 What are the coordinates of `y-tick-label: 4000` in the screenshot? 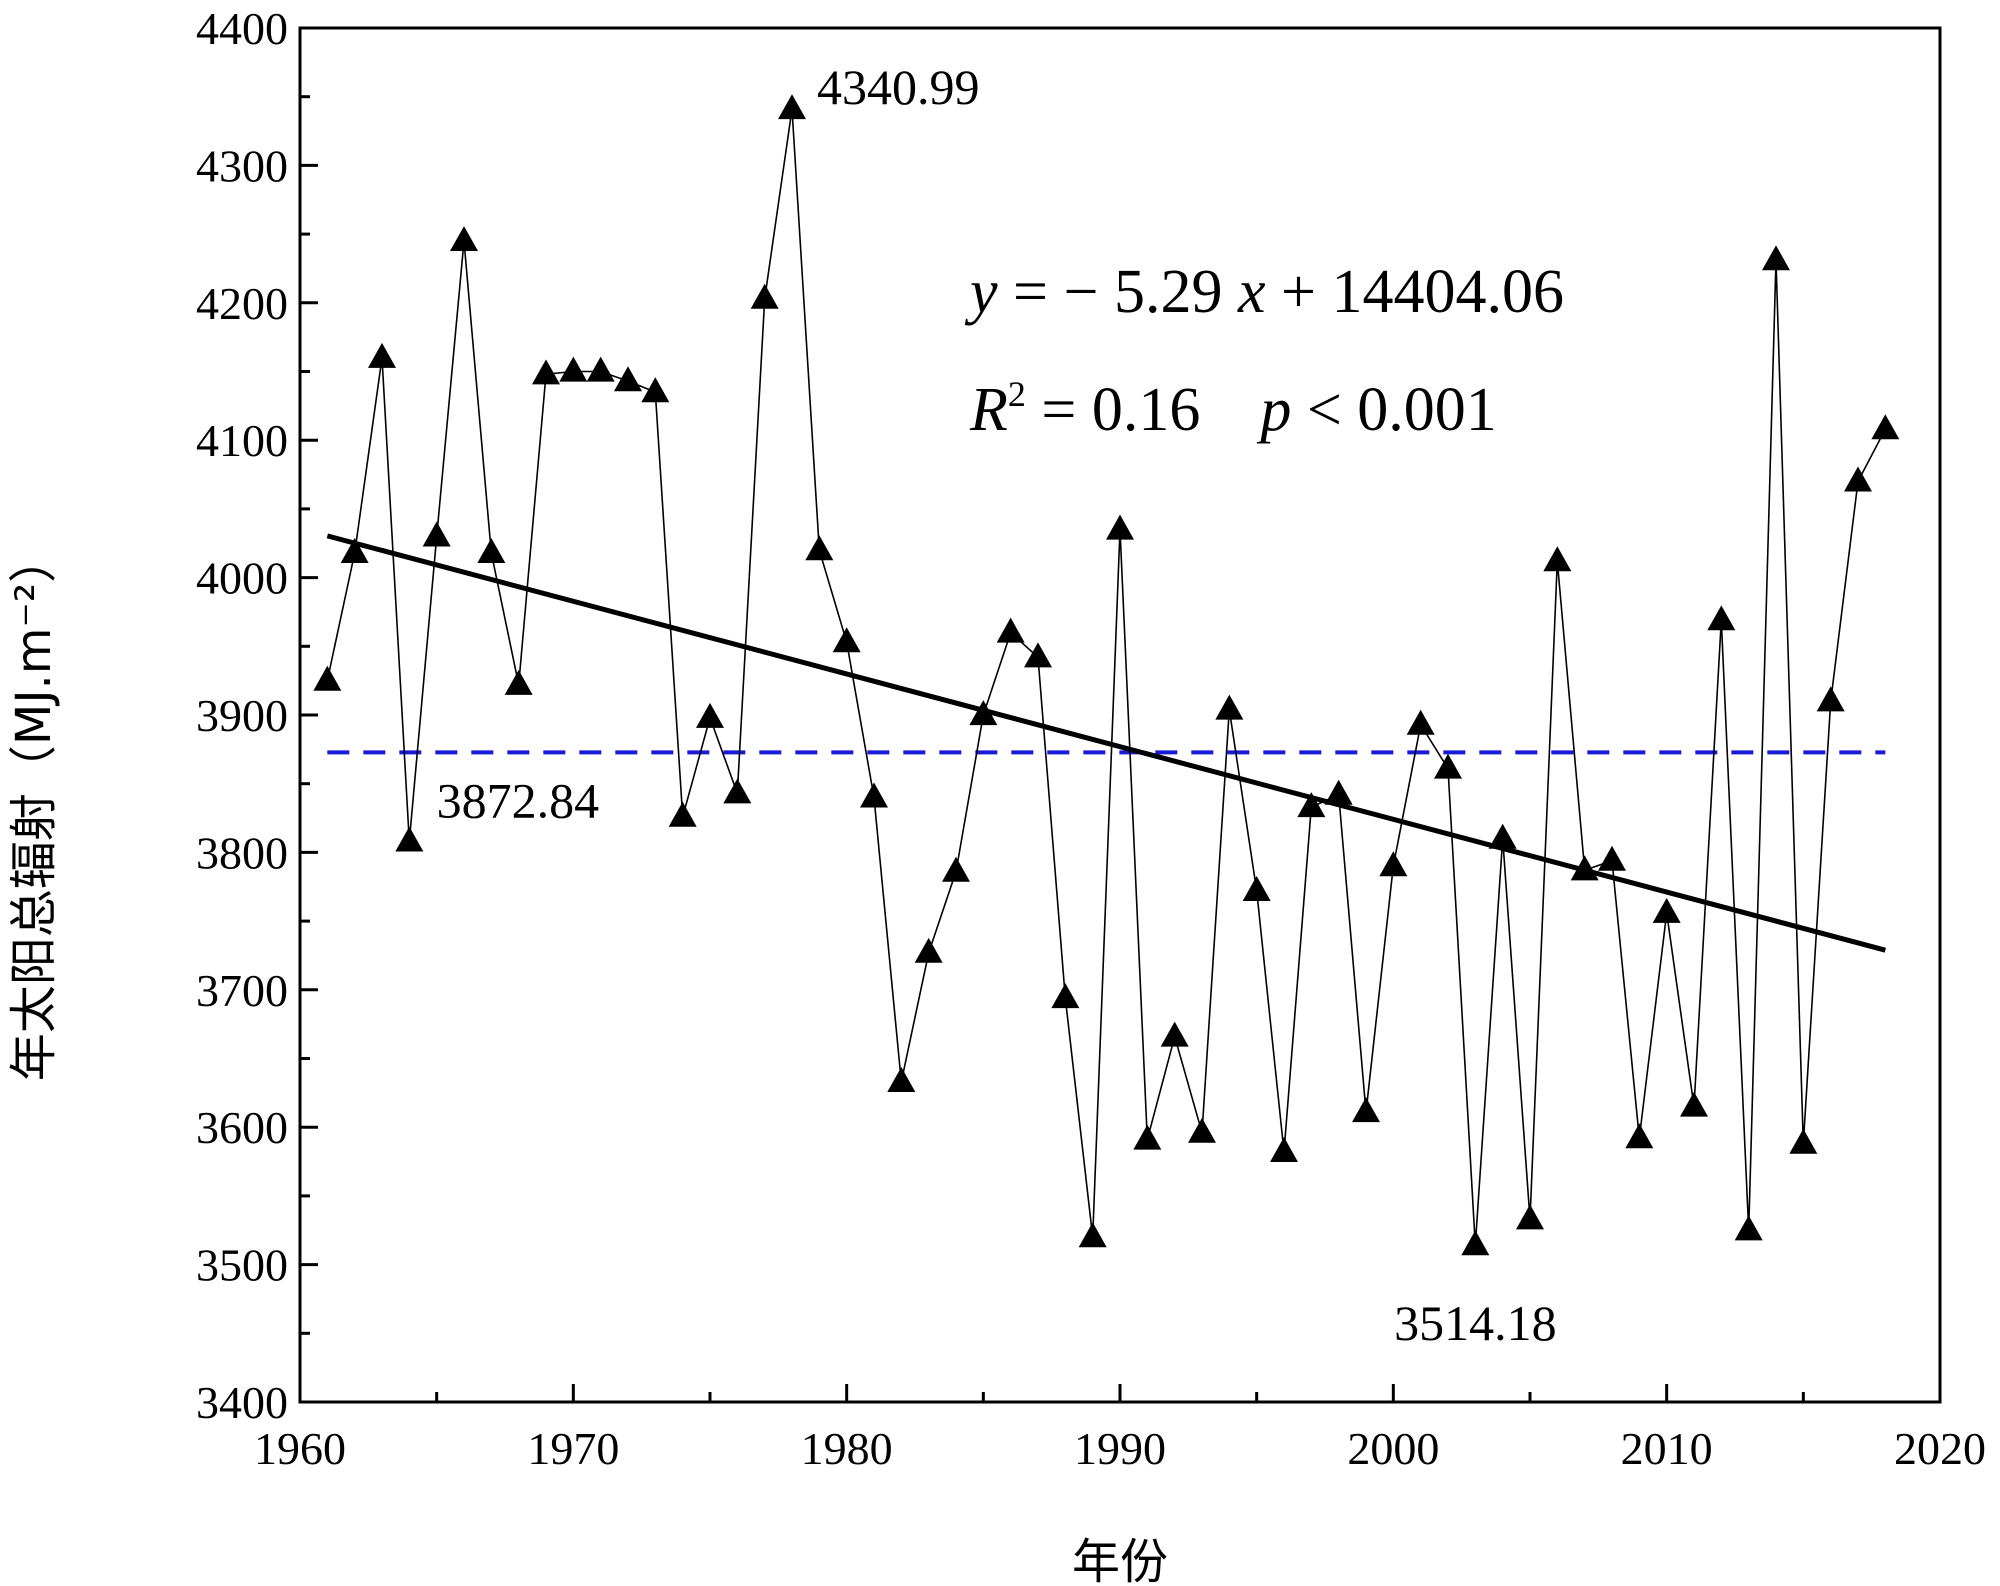 It's located at (242, 578).